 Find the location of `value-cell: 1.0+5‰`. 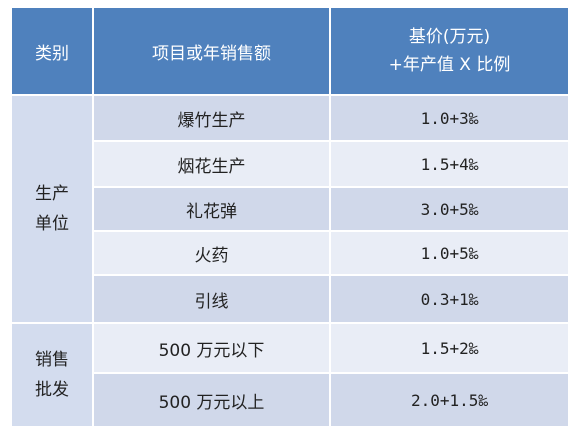

value-cell: 1.0+5‰ is located at coordinates (449, 253).